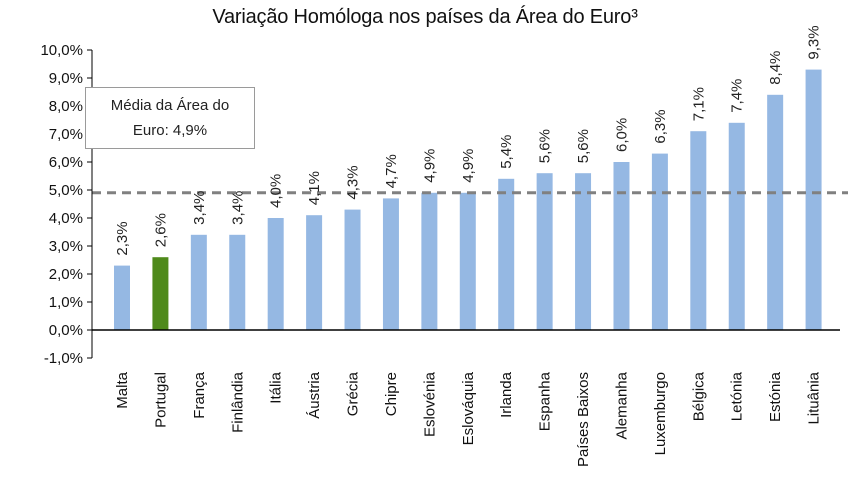  Describe the element at coordinates (170, 105) in the screenshot. I see `average-annotation-line1: Média da Área do` at that location.